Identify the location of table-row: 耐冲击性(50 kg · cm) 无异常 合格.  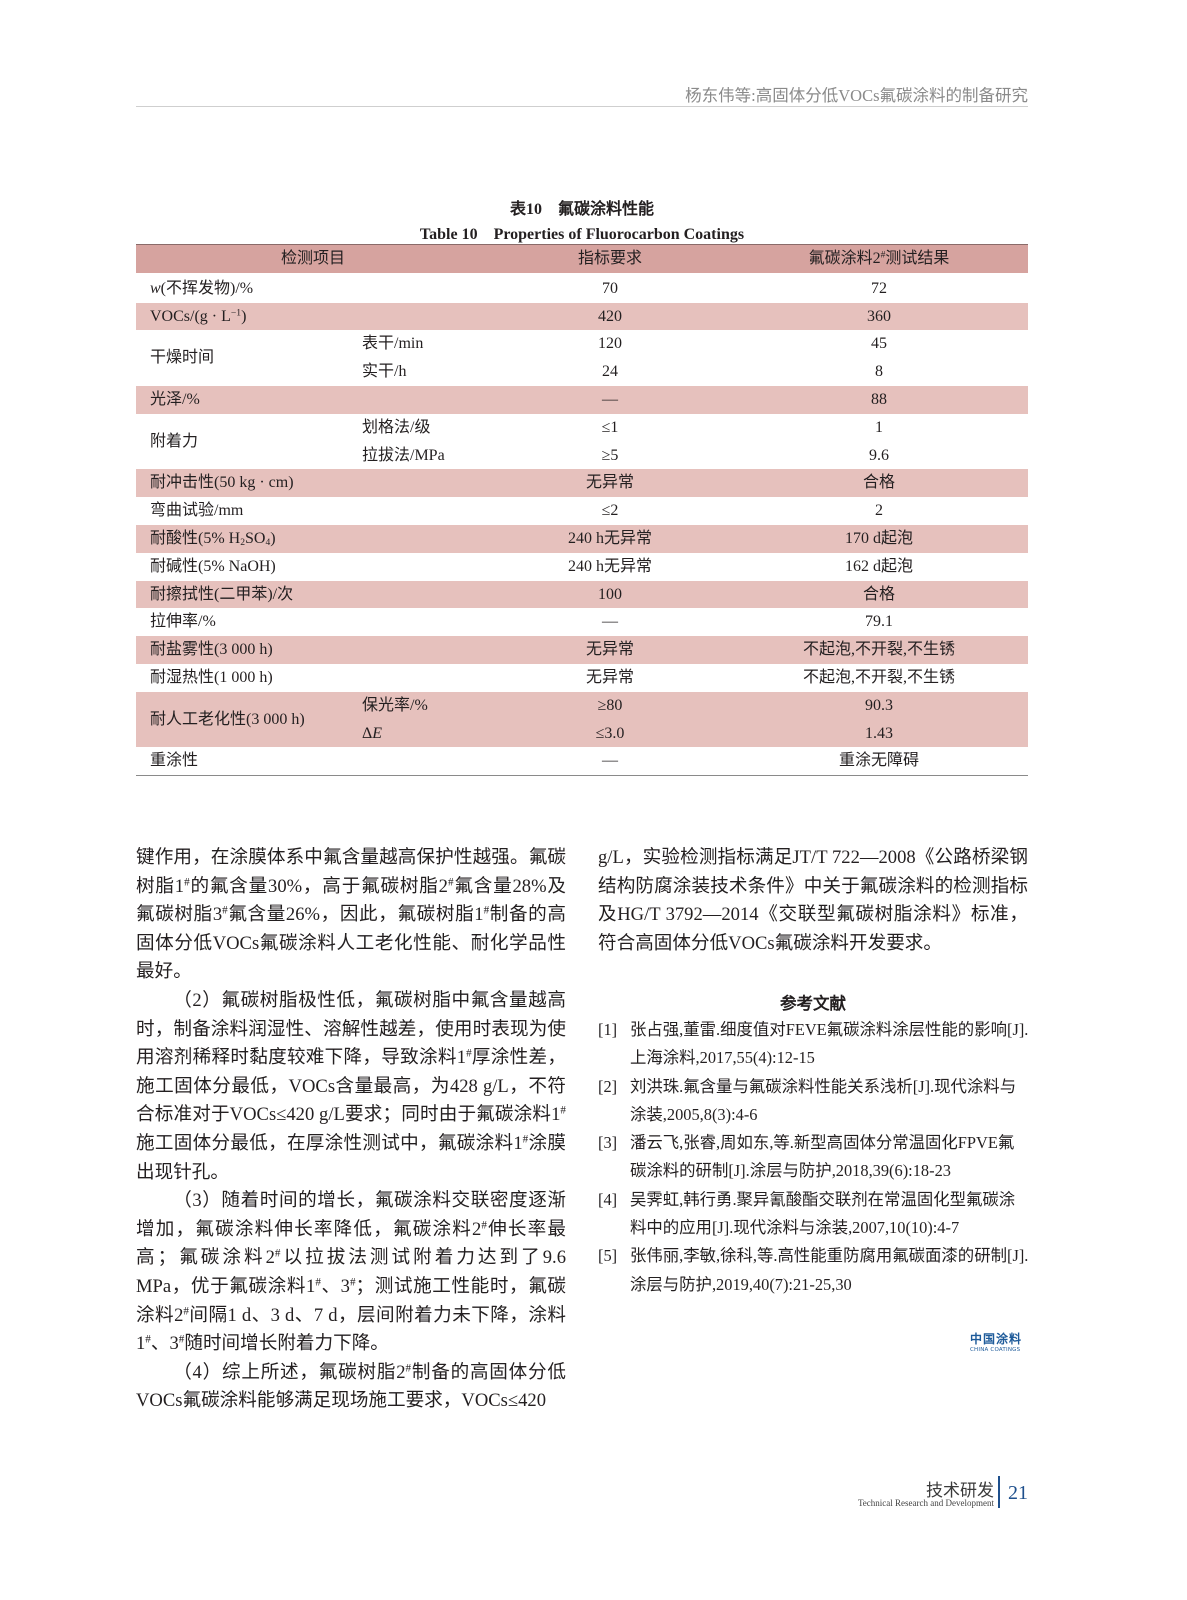
(582, 483).